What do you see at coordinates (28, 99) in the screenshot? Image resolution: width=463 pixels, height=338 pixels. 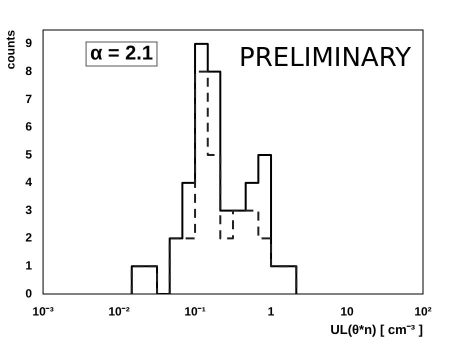 I see `y-tick-label: 7` at bounding box center [28, 99].